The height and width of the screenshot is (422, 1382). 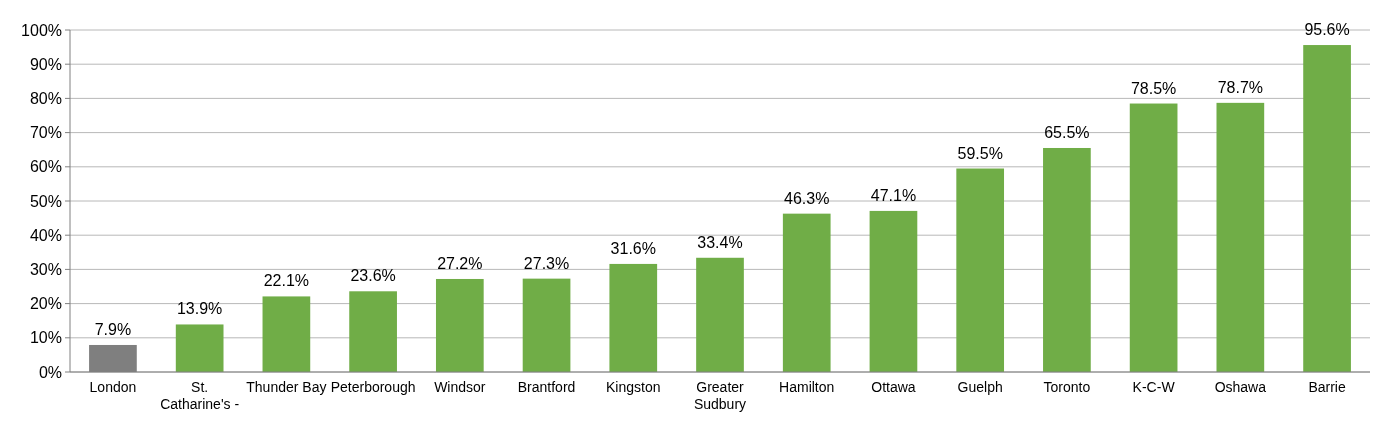 What do you see at coordinates (893, 195) in the screenshot?
I see `data-label: 47.1%` at bounding box center [893, 195].